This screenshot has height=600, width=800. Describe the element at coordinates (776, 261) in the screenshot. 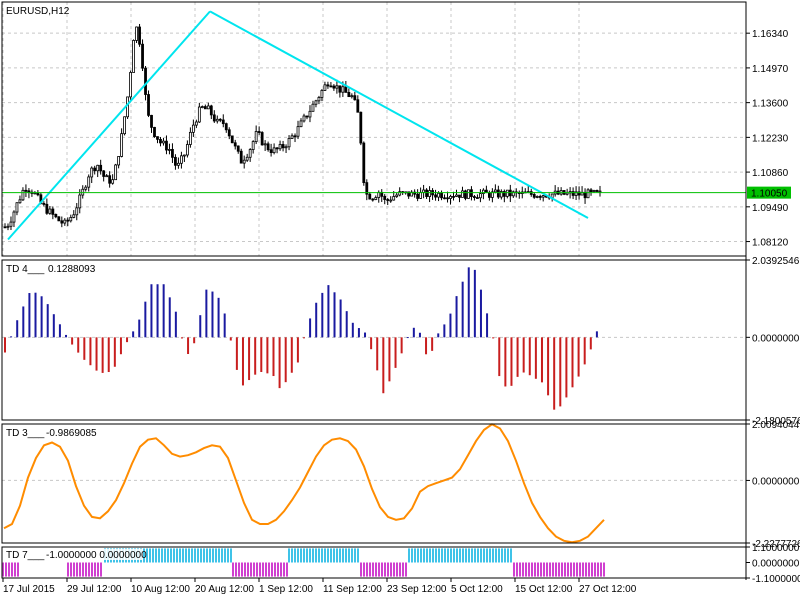

I see `hist-ytick-label-0: 2.0392546` at that location.